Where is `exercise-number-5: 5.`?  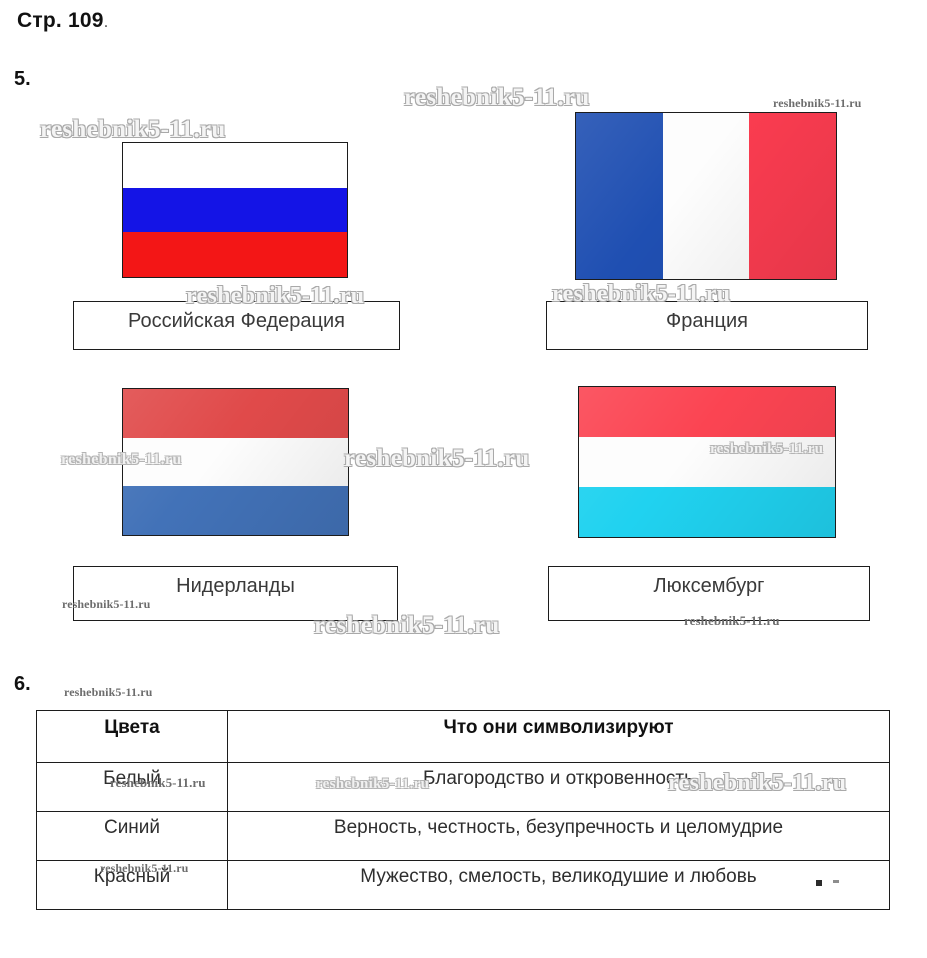 exercise-number-5: 5. is located at coordinates (22, 79).